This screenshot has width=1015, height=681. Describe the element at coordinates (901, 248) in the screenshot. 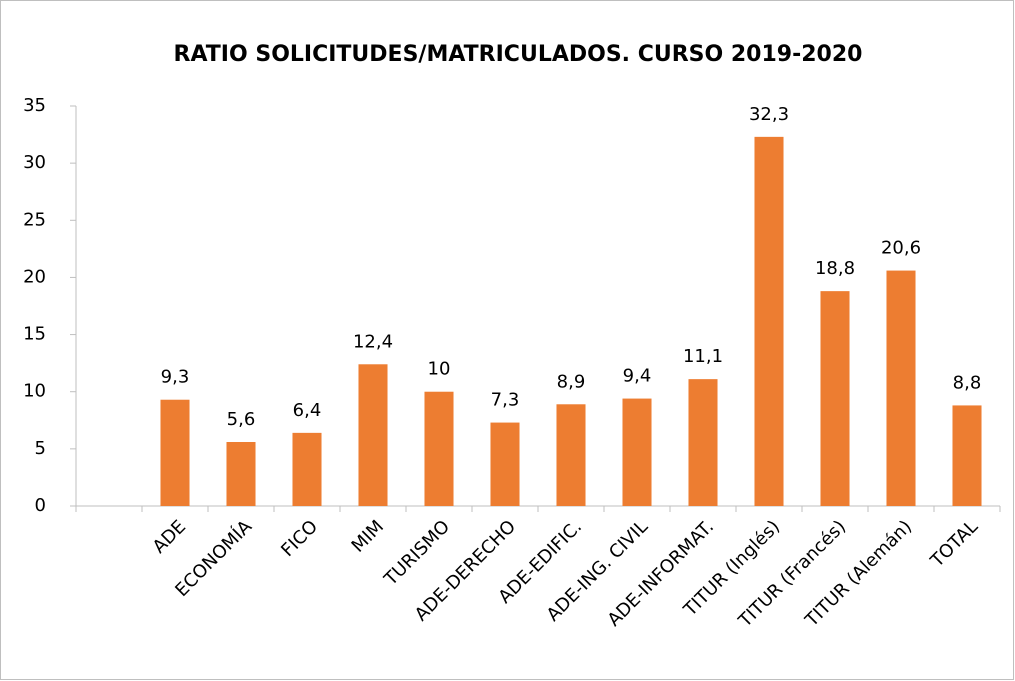

I see `data-label: 20,6` at that location.